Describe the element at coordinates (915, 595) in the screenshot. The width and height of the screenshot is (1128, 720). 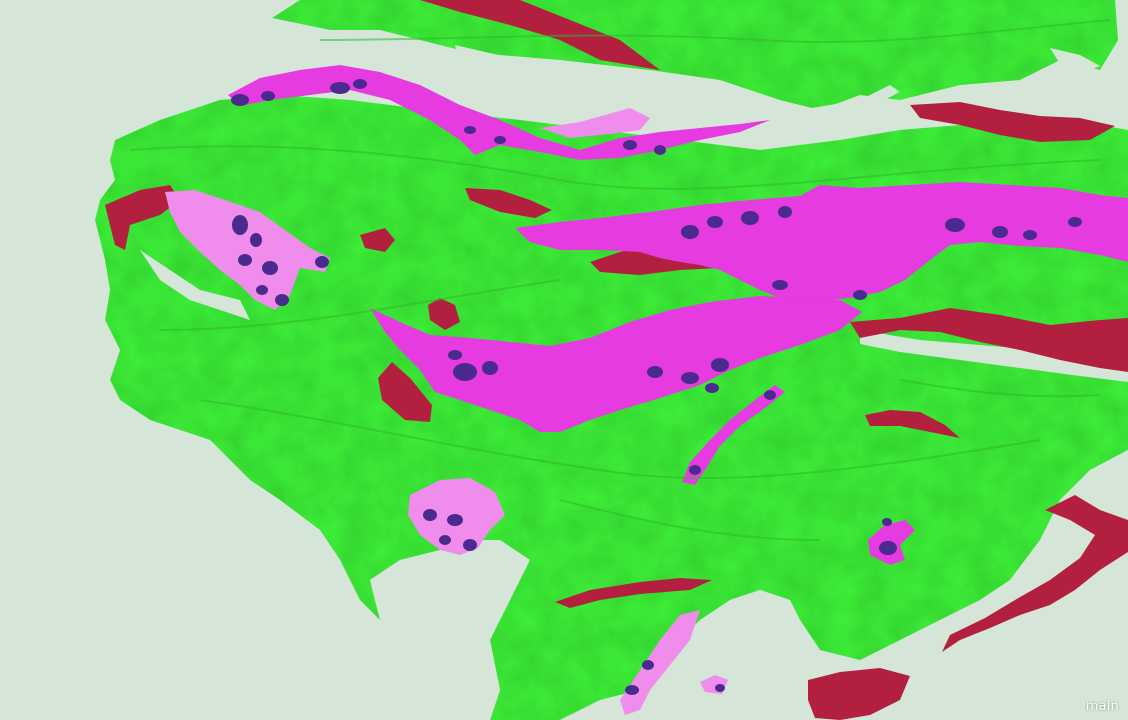
I see `tissue-lower-right-lobe` at that location.